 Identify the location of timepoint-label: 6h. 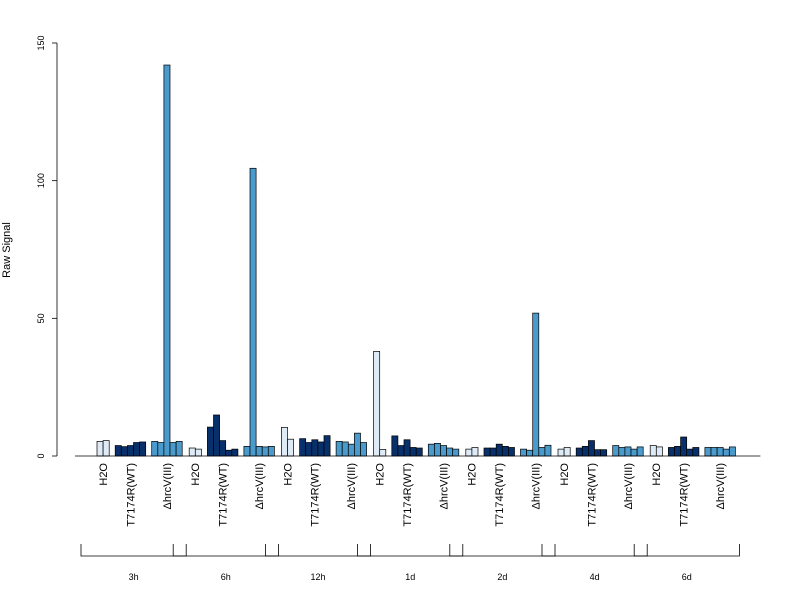
(226, 577).